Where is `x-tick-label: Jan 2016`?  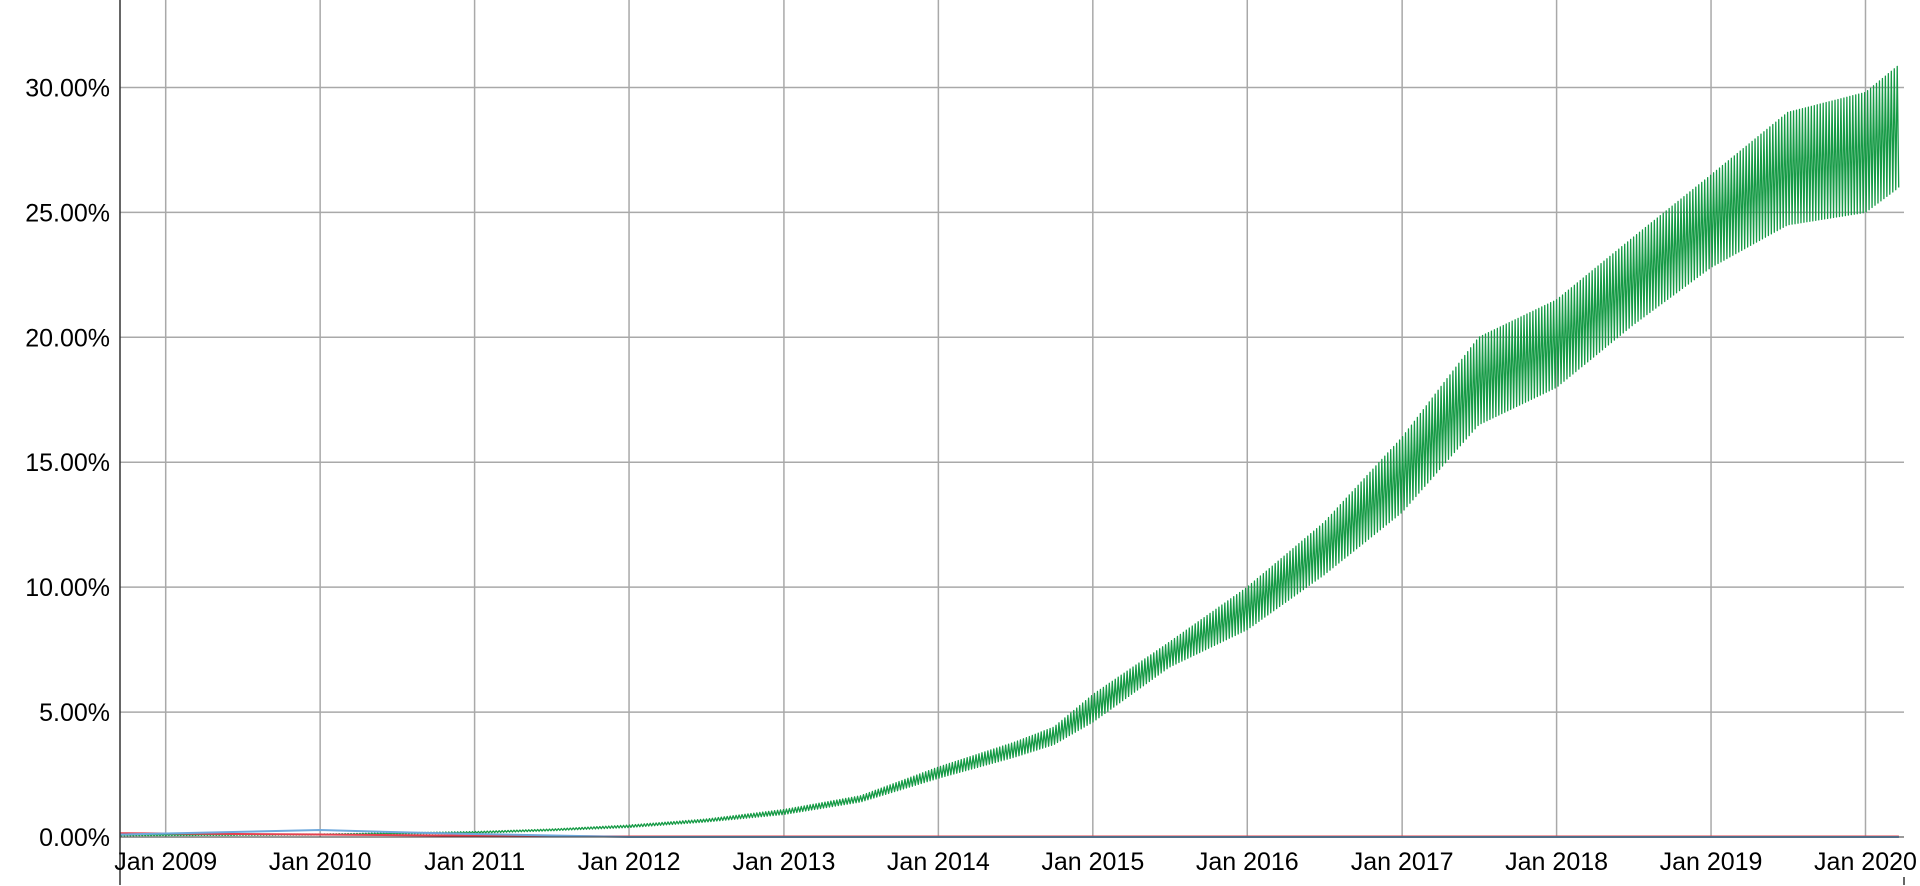
x-tick-label: Jan 2016 is located at coordinates (1247, 862).